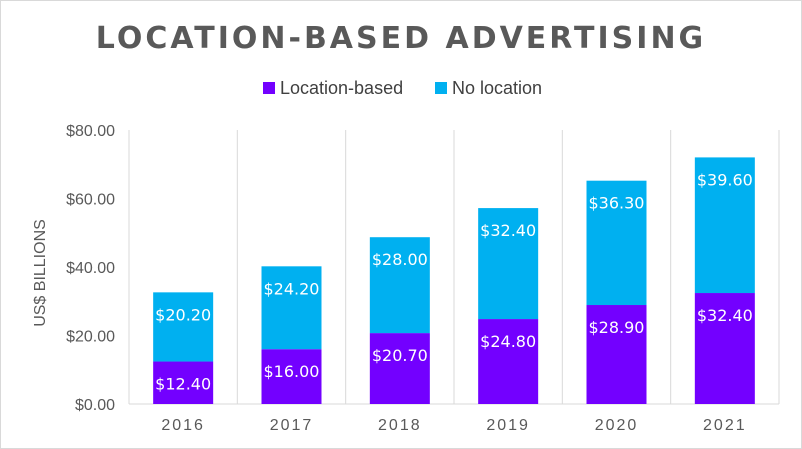 The width and height of the screenshot is (802, 449). What do you see at coordinates (497, 88) in the screenshot?
I see `legend-label-1: No location` at bounding box center [497, 88].